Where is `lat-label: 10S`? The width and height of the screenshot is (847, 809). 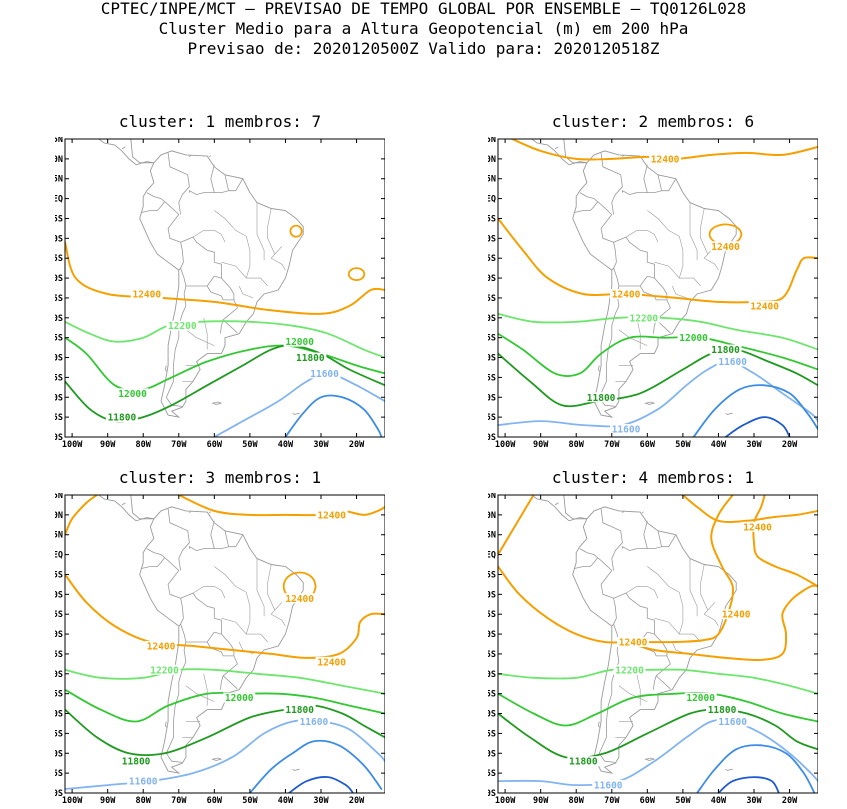 lat-label: 10S is located at coordinates (59, 595).